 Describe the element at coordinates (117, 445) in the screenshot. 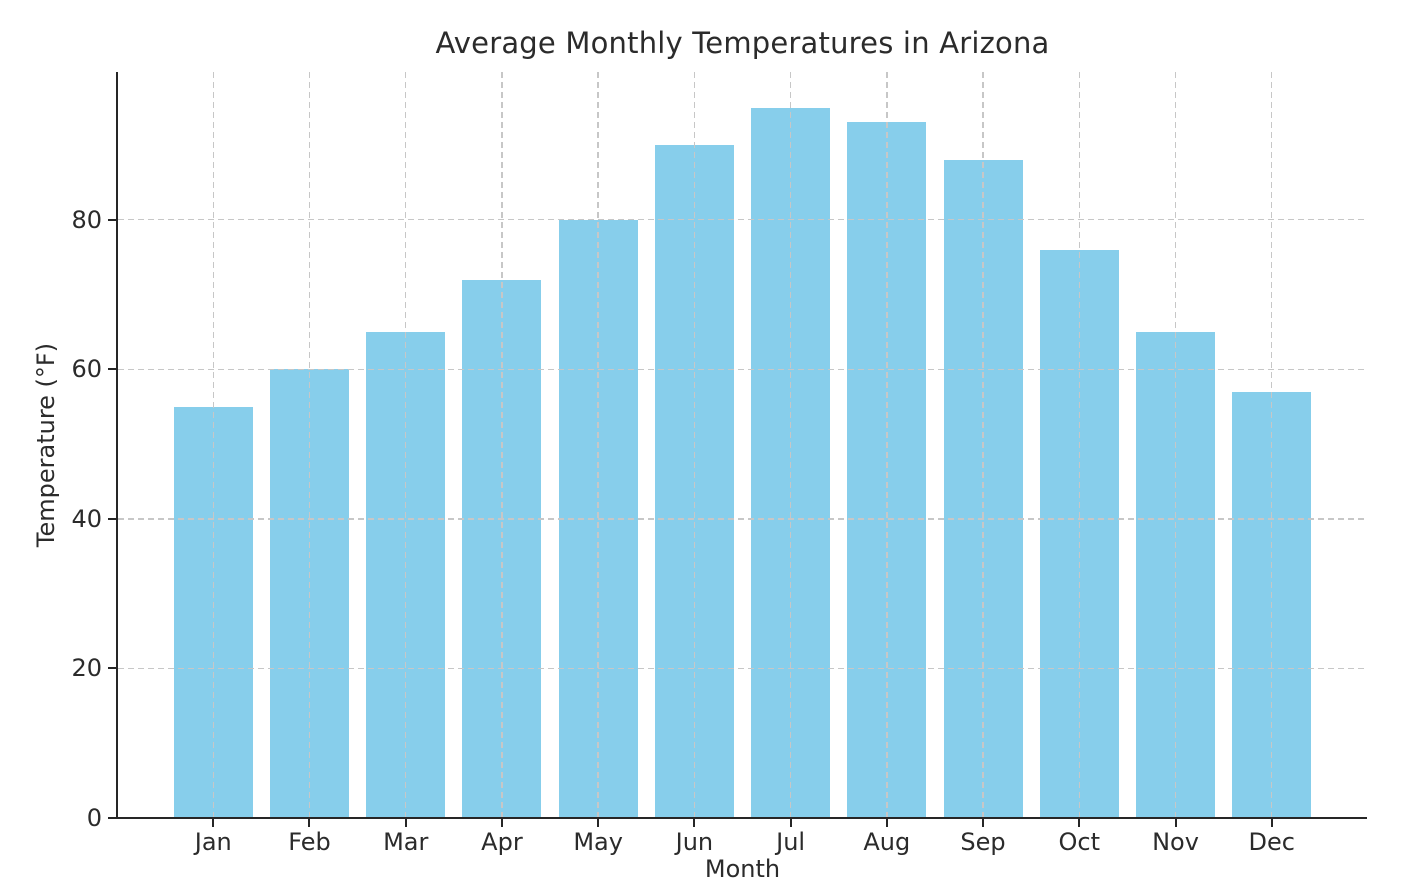

I see `y-axis-spine` at that location.